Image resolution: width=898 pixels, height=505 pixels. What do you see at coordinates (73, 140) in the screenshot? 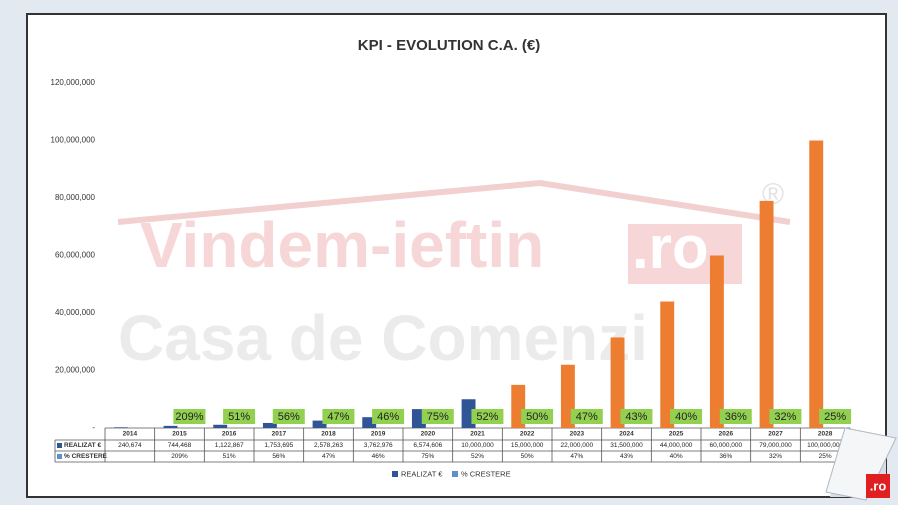
I see `y-tick-label: 100,000,000` at bounding box center [73, 140].